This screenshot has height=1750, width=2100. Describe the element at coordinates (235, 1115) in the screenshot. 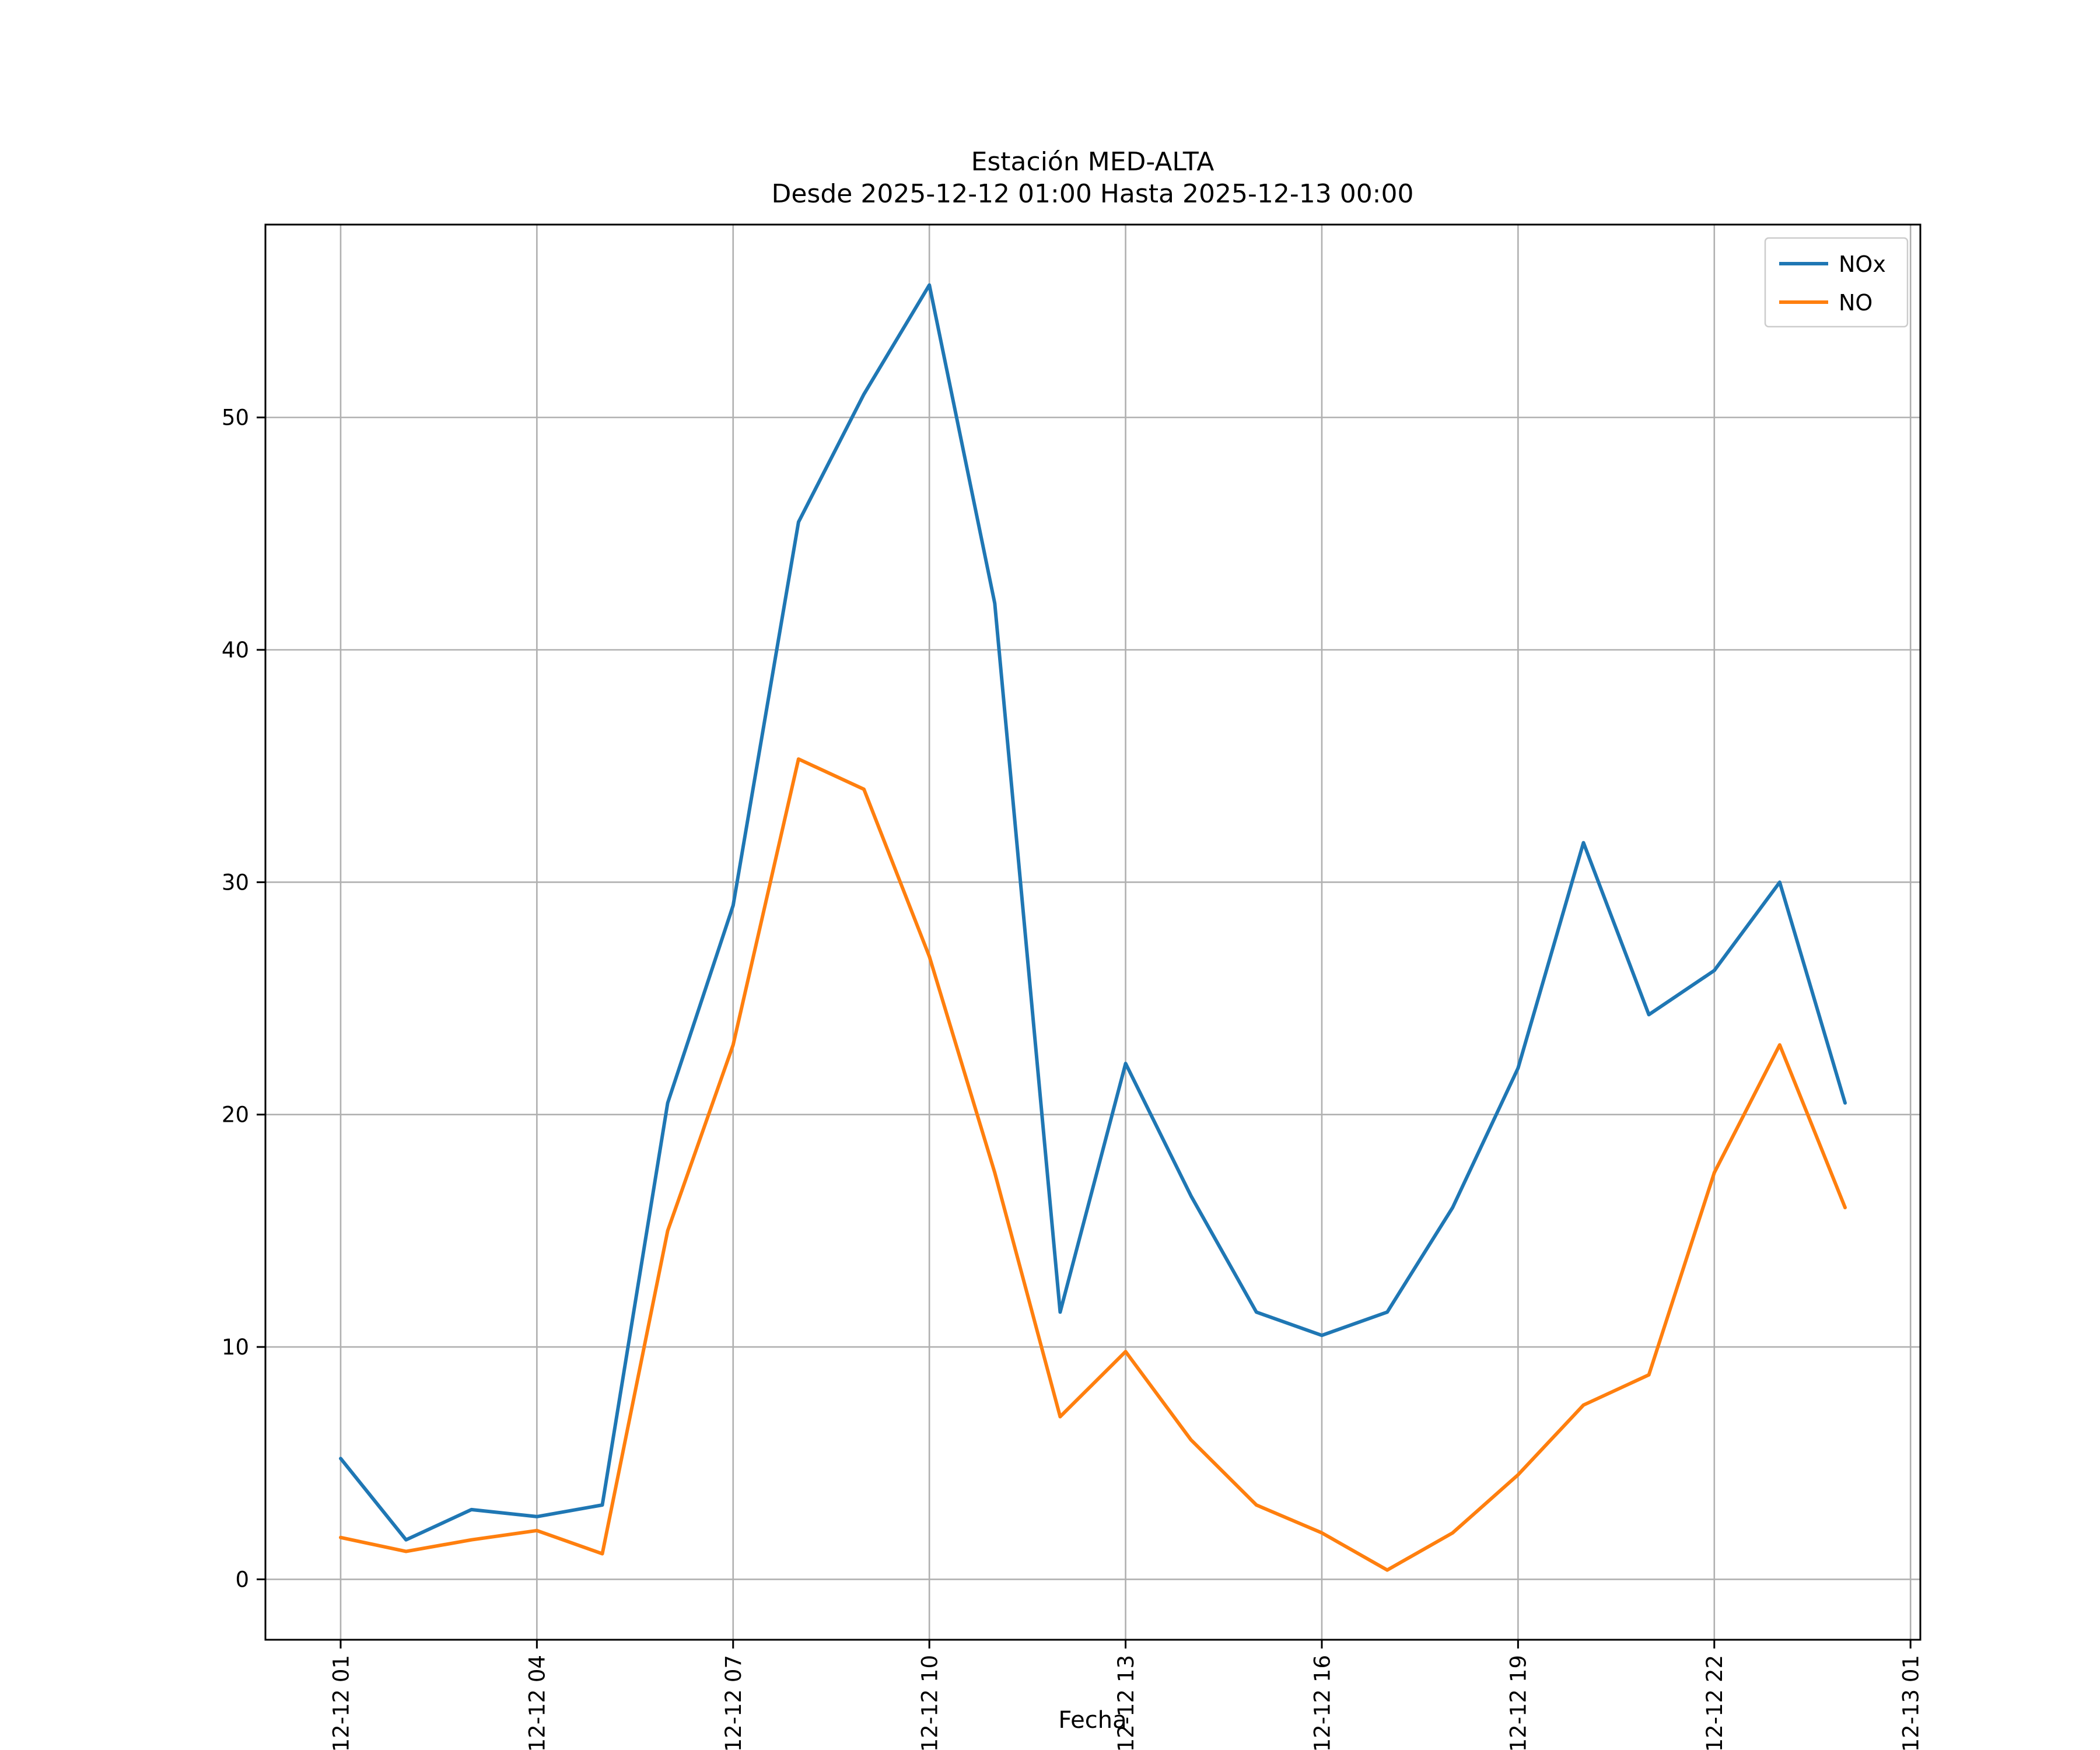

I see `y-tick-label: 20` at that location.